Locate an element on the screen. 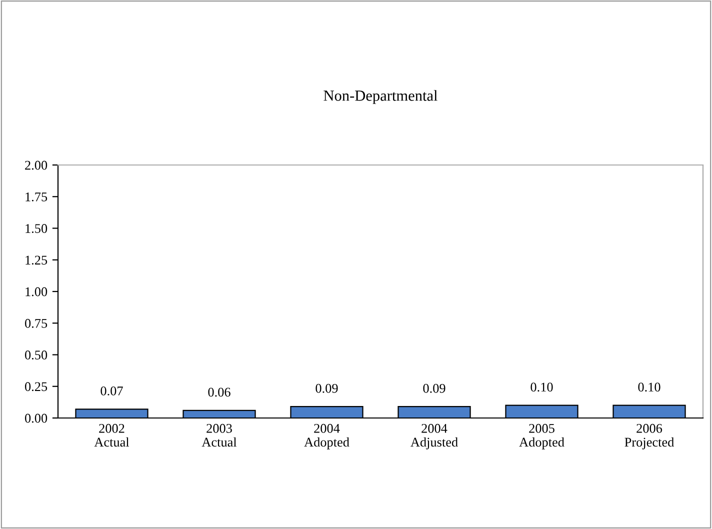  y-tick-label: 0.25 is located at coordinates (36, 387).